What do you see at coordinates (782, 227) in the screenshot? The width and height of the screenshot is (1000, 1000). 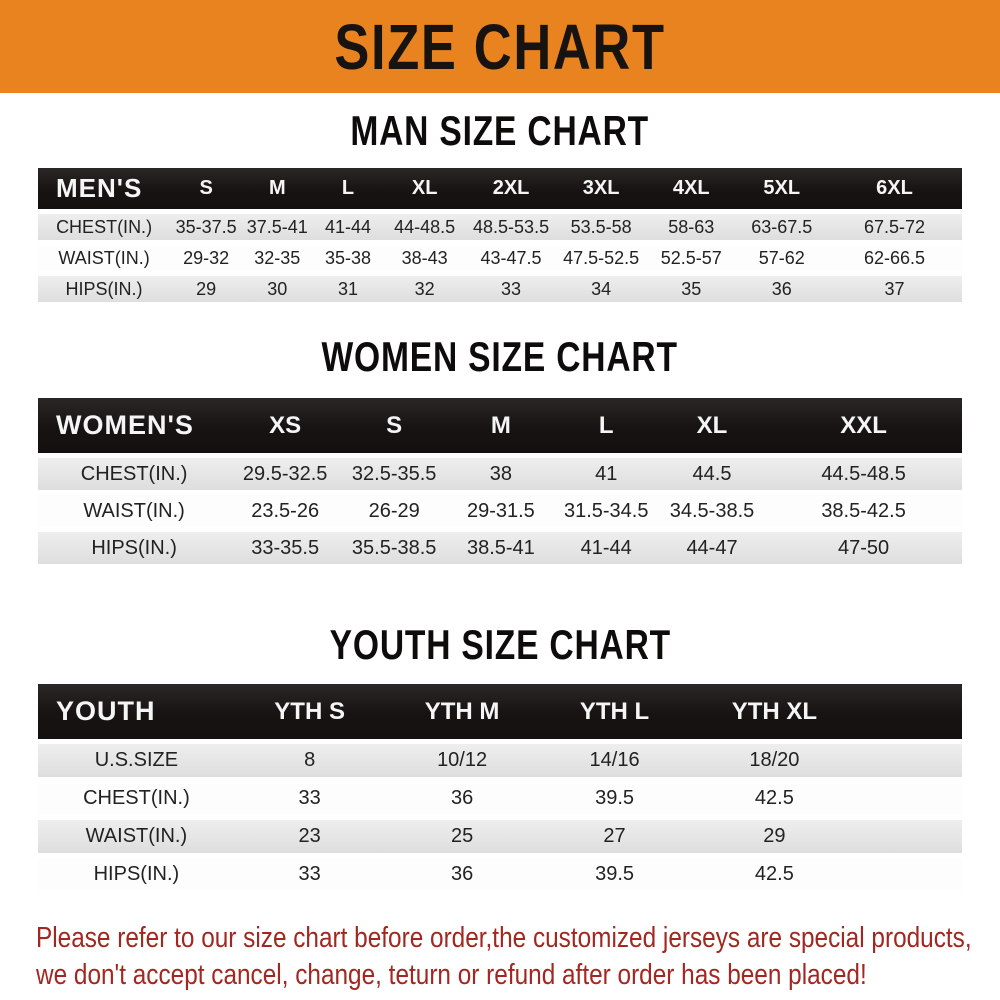 I see `size-cell: 63-67.5` at bounding box center [782, 227].